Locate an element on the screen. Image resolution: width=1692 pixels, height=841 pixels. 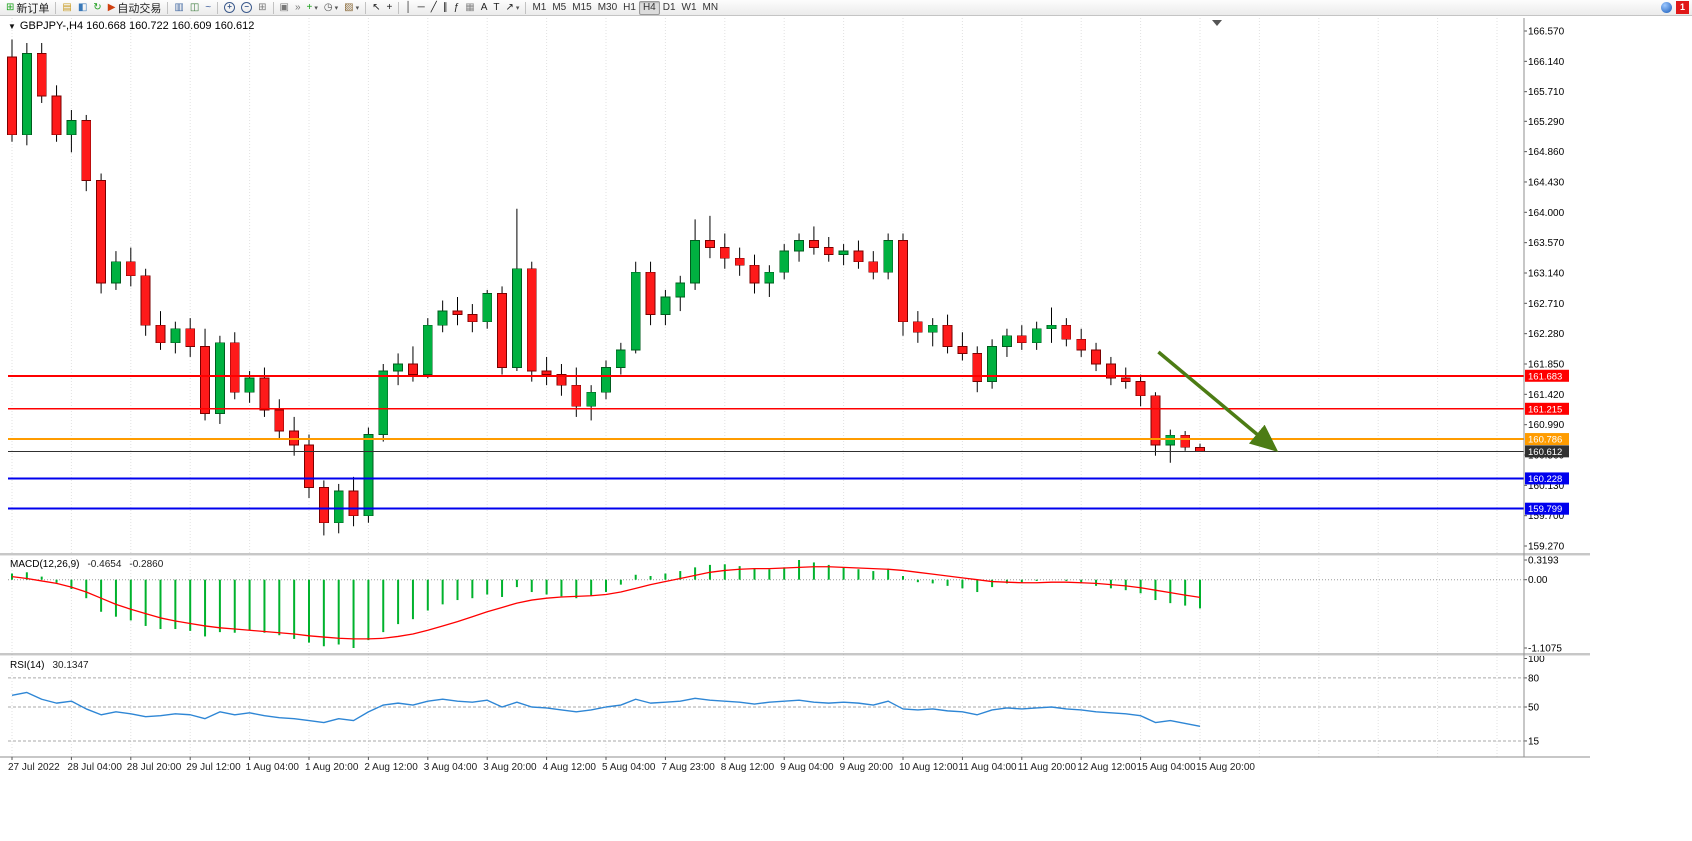
zoom-in-button: + is located at coordinates (229, 8).